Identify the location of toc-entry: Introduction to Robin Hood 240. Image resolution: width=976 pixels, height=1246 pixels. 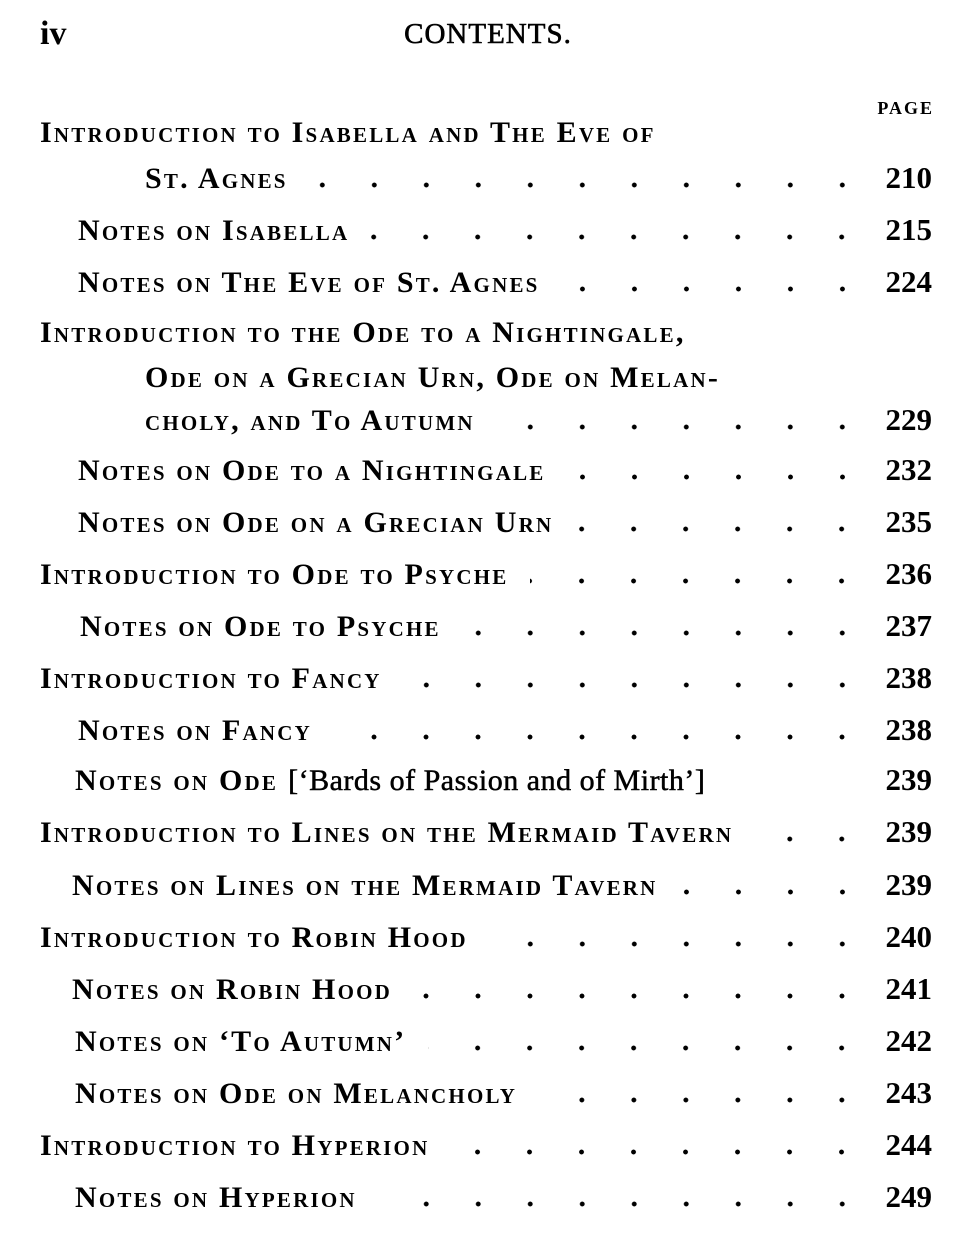
(486, 937).